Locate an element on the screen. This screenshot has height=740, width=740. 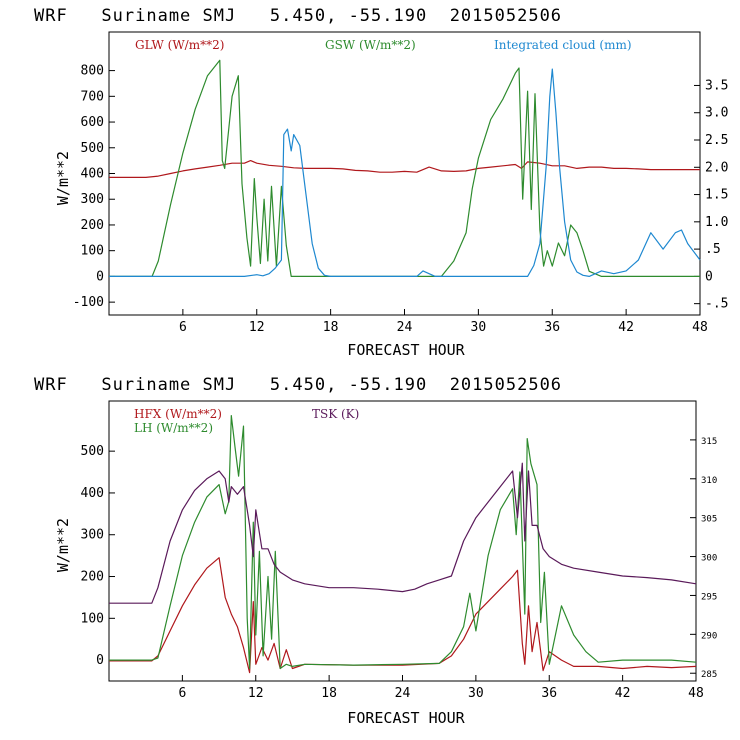
bottom-x-tick-label: 18 is located at coordinates (329, 693).